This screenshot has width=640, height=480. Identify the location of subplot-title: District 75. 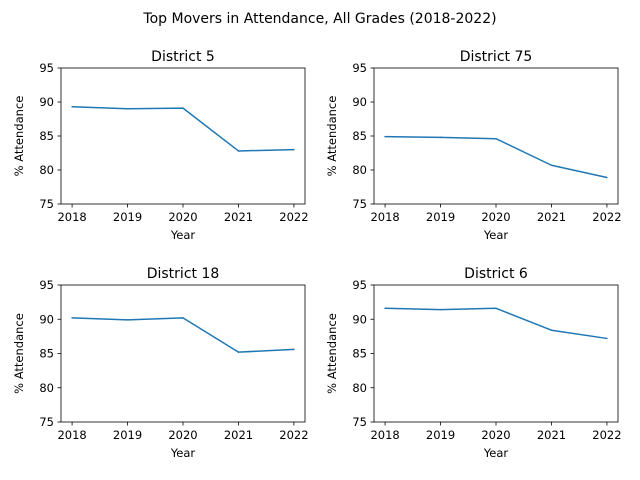
(496, 57).